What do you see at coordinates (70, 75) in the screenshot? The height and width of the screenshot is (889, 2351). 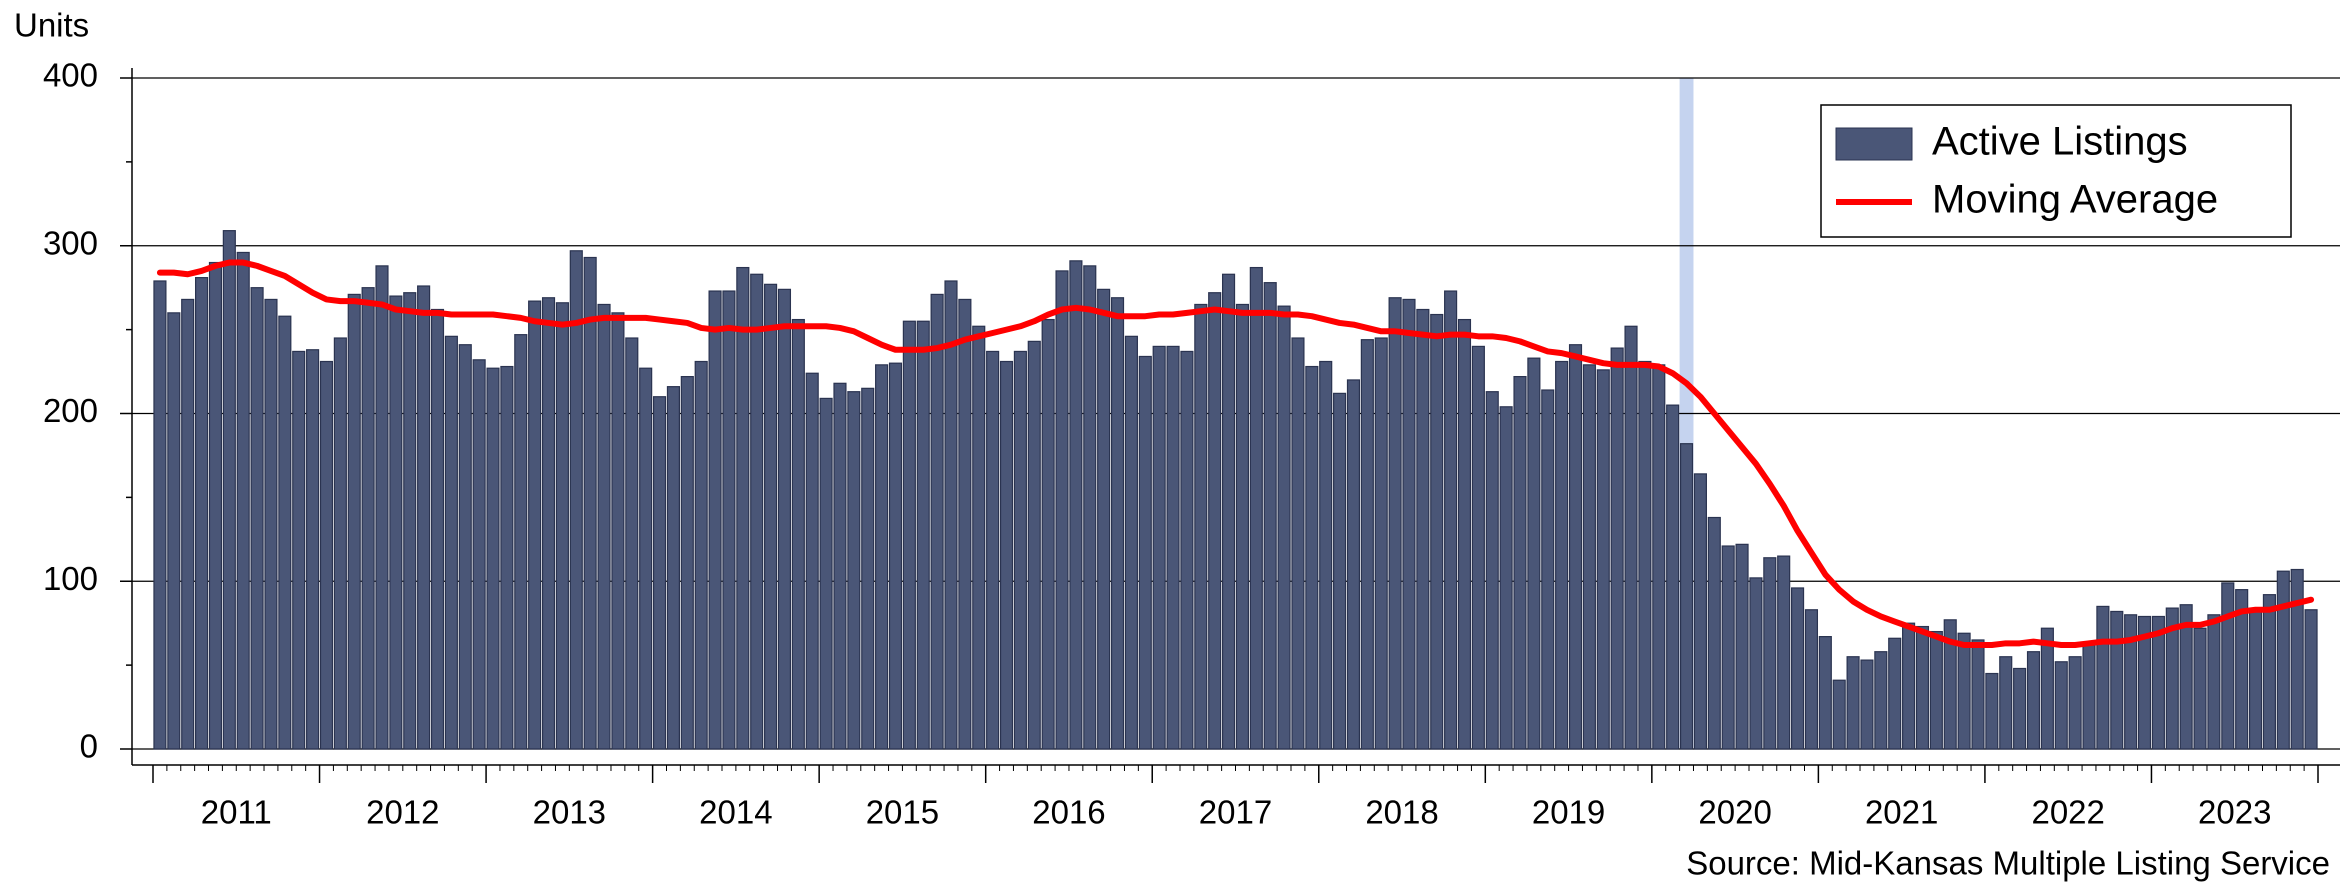 I see `y-tick-label: 400` at bounding box center [70, 75].